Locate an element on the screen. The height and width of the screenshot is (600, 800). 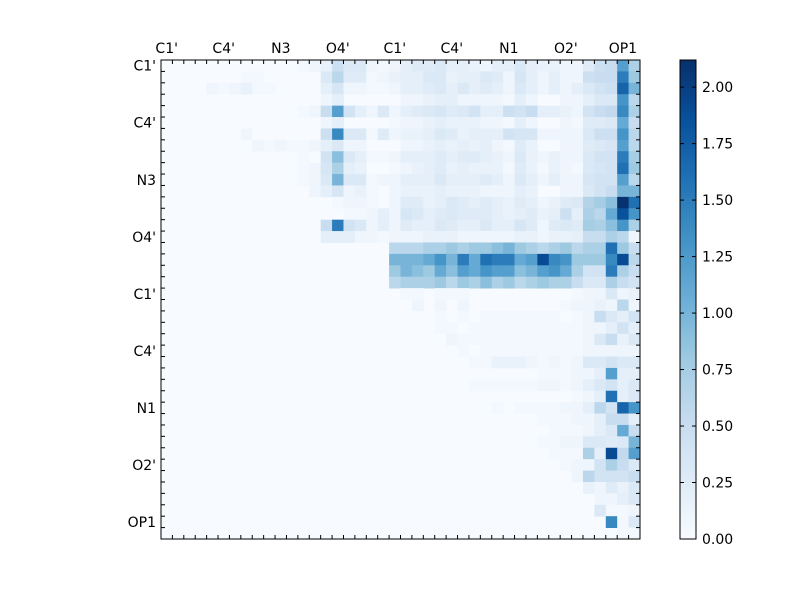
x-tick-label: C4' is located at coordinates (223, 49).